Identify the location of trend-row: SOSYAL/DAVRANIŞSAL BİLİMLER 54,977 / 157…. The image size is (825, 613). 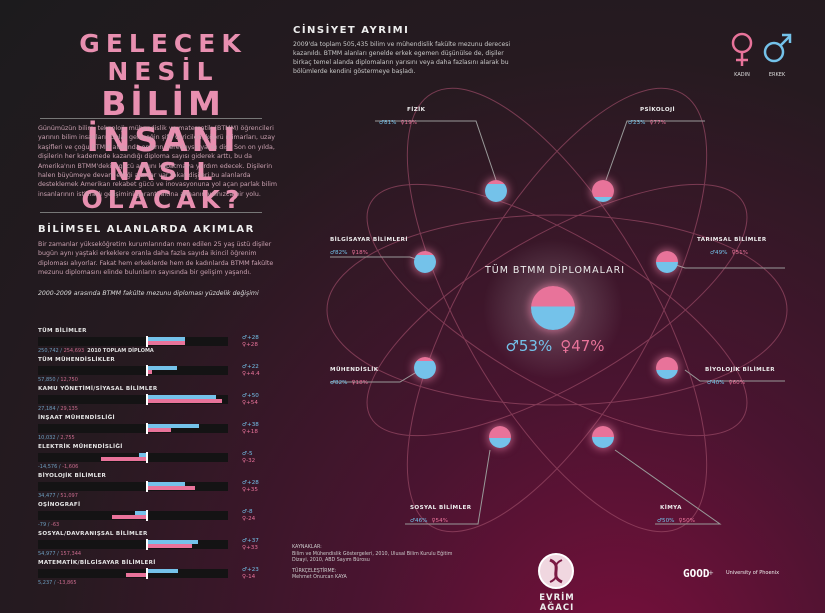
(163, 548).